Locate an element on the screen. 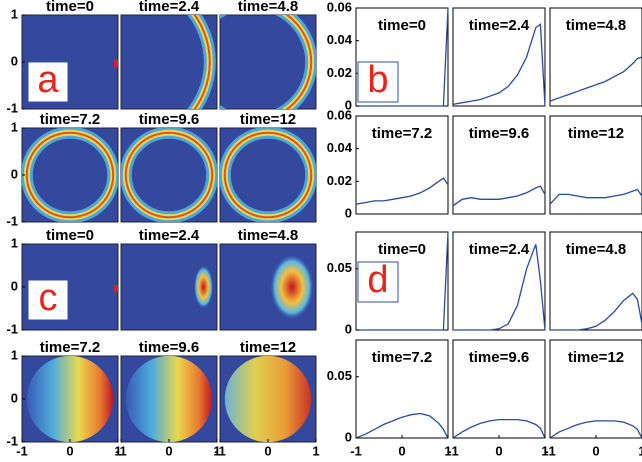  panel-letter: d is located at coordinates (377, 280).